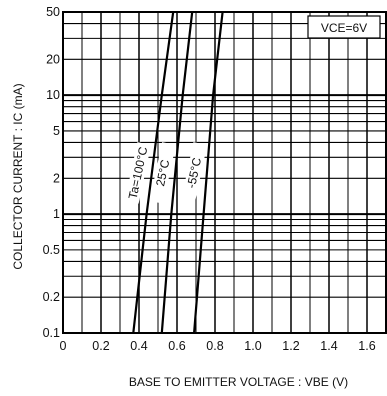 The height and width of the screenshot is (396, 387). I want to click on series-label: 25°C, so click(162, 172).